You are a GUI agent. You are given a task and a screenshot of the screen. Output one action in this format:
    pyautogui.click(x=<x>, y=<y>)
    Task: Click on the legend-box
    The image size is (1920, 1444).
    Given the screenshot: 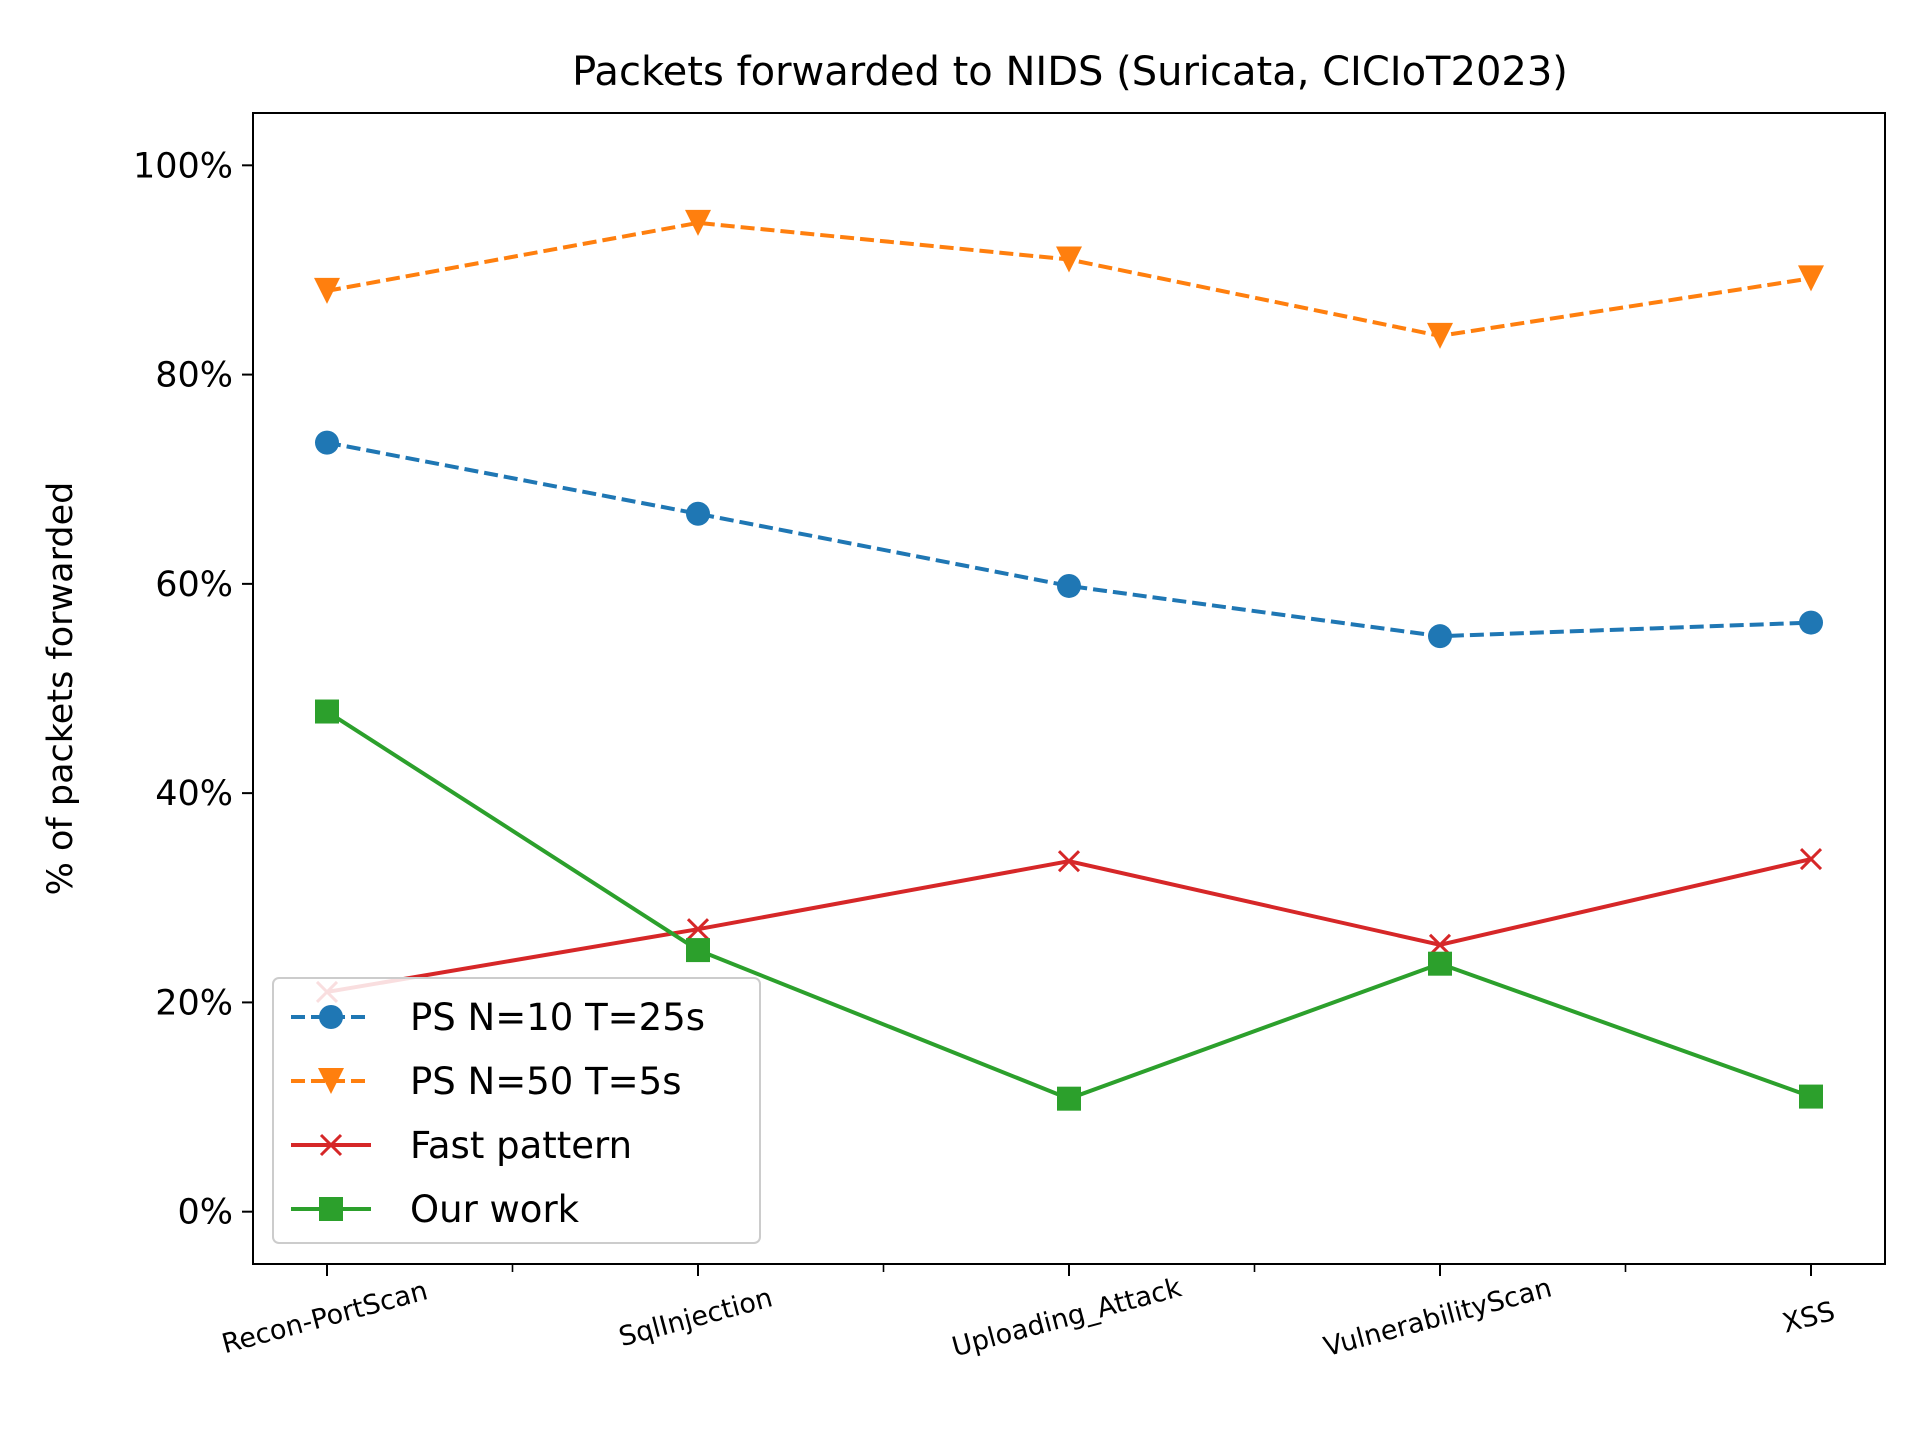 What is the action you would take?
    pyautogui.click(x=516, y=1110)
    